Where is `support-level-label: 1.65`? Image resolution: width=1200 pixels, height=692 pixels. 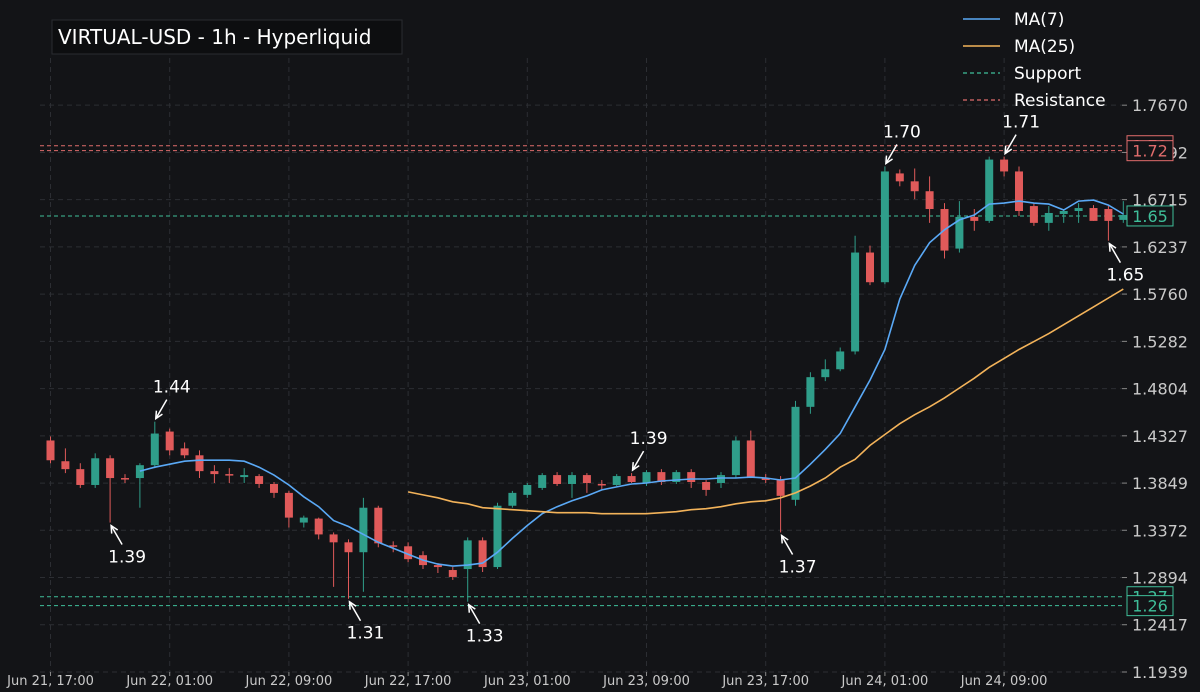
support-level-label: 1.65 is located at coordinates (1150, 216).